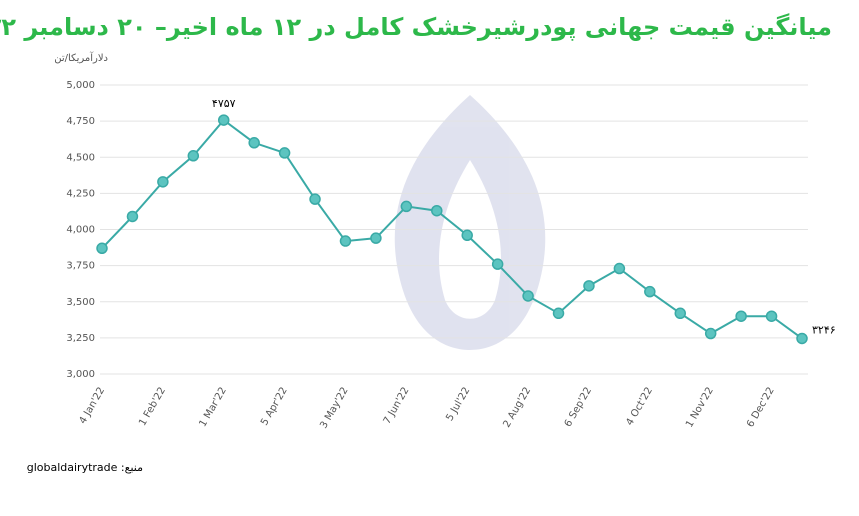  Describe the element at coordinates (578, 407) in the screenshot. I see `x-tick-label: 6 Sep'22` at that location.